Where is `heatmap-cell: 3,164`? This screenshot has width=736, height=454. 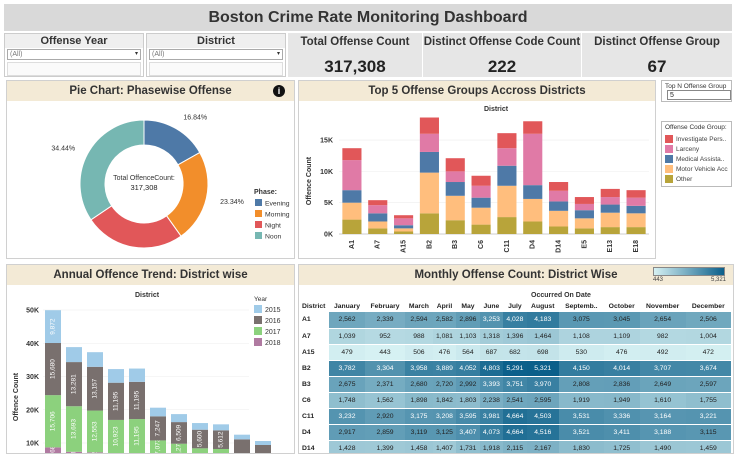 heatmap-cell: 3,164 is located at coordinates (662, 416).